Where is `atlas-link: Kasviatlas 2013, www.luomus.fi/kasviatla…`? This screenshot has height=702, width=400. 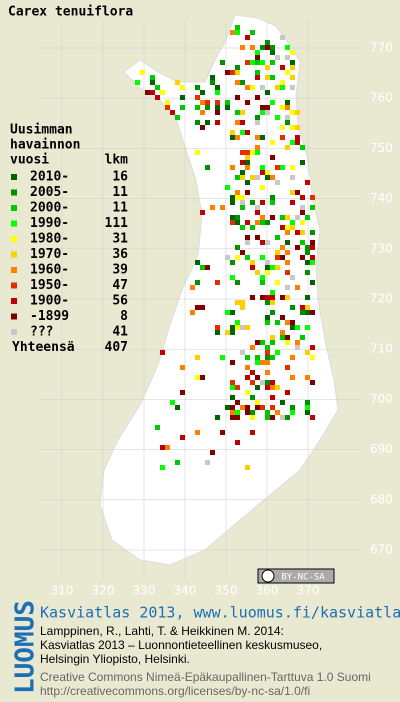
atlas-link: Kasviatlas 2013, www.luomus.fi/kasviatla… is located at coordinates (220, 613).